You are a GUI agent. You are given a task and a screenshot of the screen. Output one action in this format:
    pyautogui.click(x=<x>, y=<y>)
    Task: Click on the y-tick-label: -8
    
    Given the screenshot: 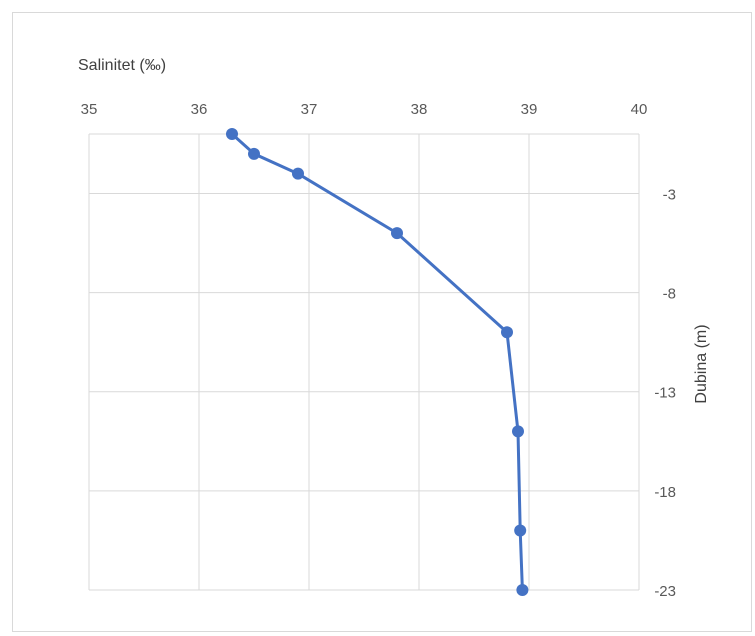 What is the action you would take?
    pyautogui.click(x=669, y=294)
    